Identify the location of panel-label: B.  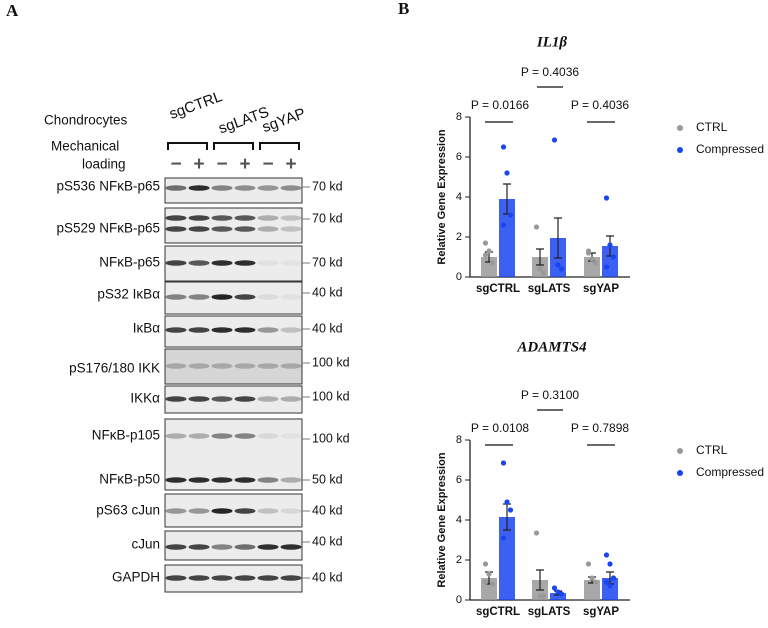
(403, 9).